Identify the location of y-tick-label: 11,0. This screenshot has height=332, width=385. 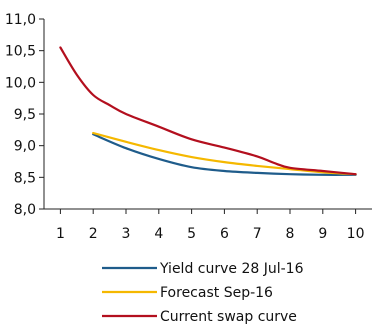
(20, 20).